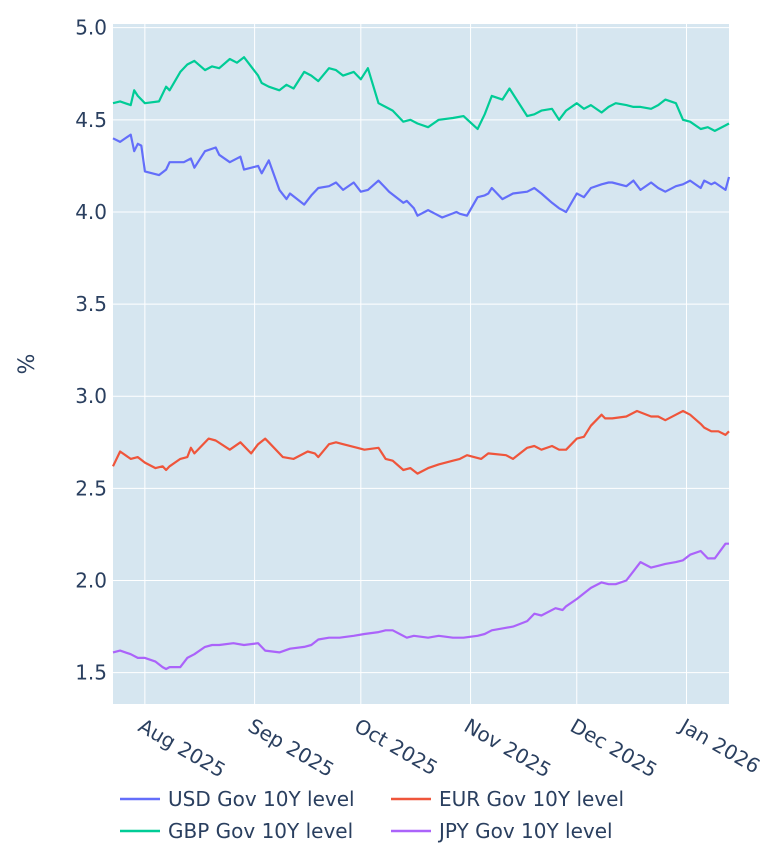 Image resolution: width=781 pixels, height=859 pixels. What do you see at coordinates (91, 673) in the screenshot?
I see `y-tick-label: 1.5` at bounding box center [91, 673].